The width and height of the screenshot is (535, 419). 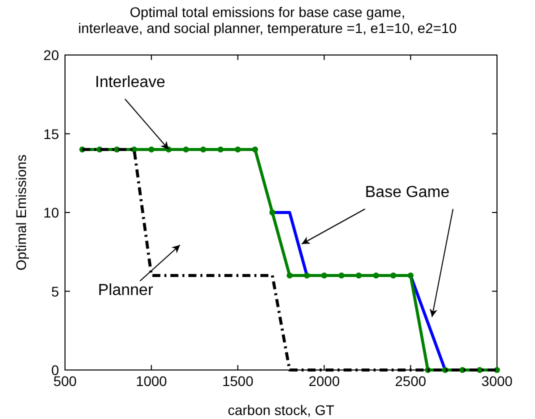 I want to click on y-tick-label: 5, so click(x=55, y=291).